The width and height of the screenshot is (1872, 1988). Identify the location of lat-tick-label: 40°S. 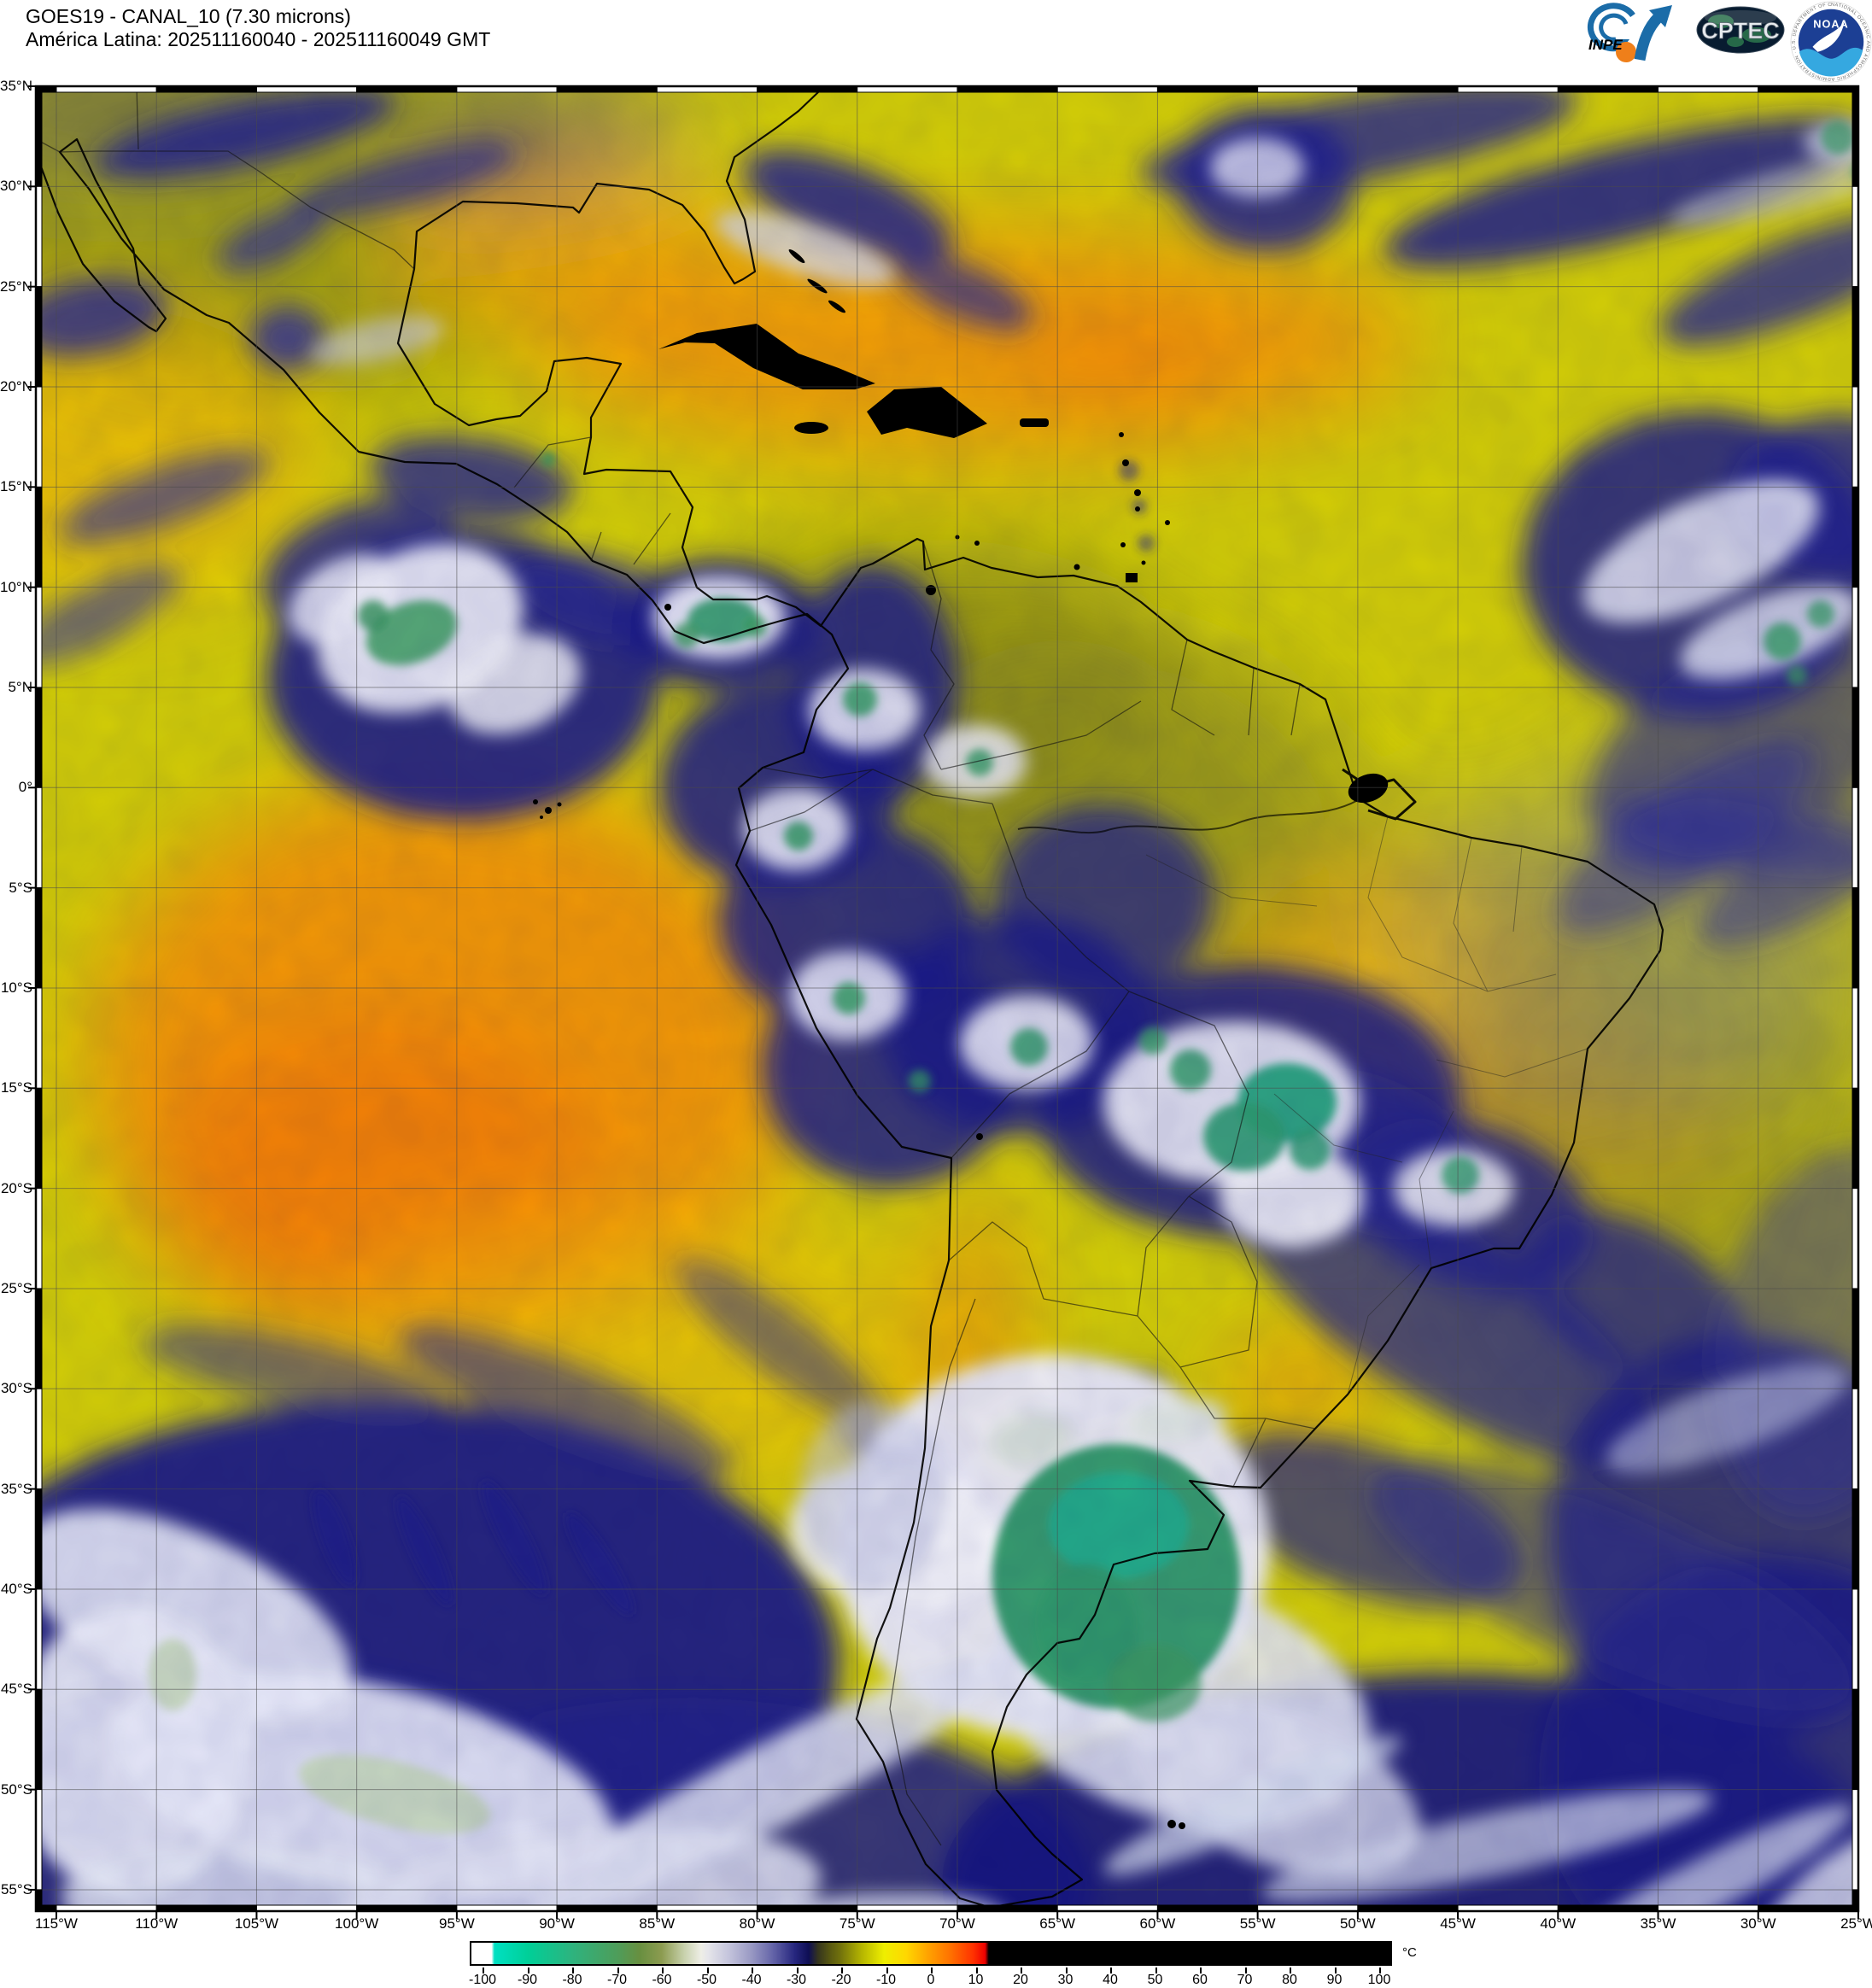
(16, 1588).